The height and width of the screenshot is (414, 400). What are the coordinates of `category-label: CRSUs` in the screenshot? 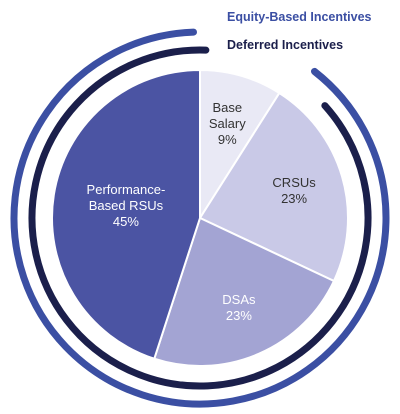 It's located at (294, 182).